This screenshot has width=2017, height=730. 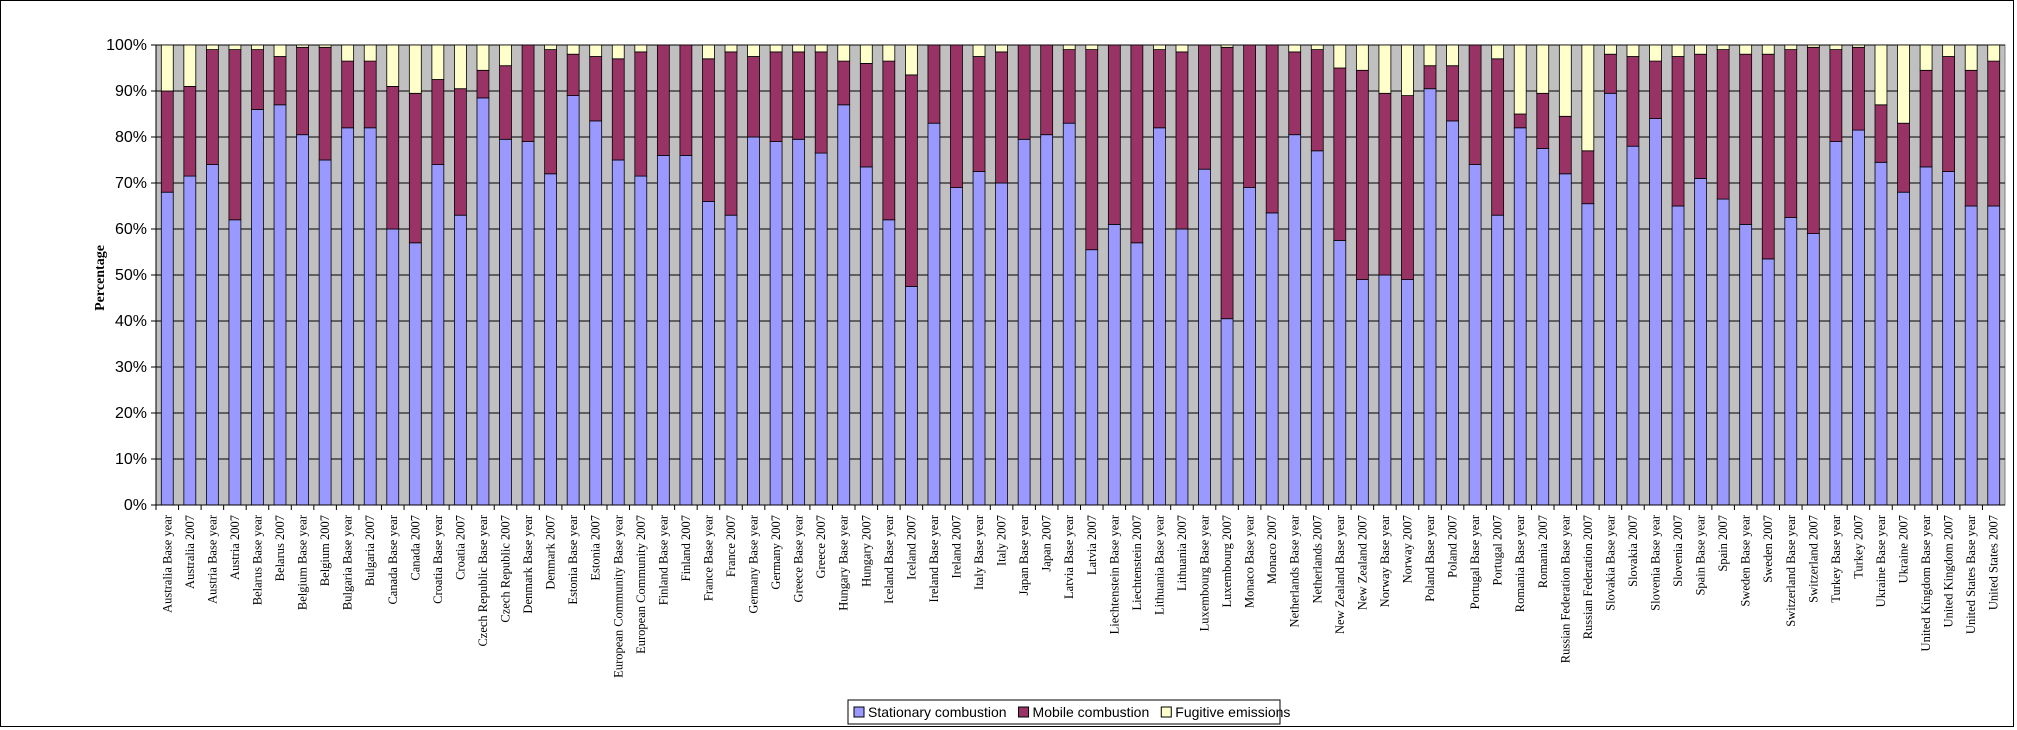 What do you see at coordinates (1633, 551) in the screenshot?
I see `category-label: Slovakia 2007` at bounding box center [1633, 551].